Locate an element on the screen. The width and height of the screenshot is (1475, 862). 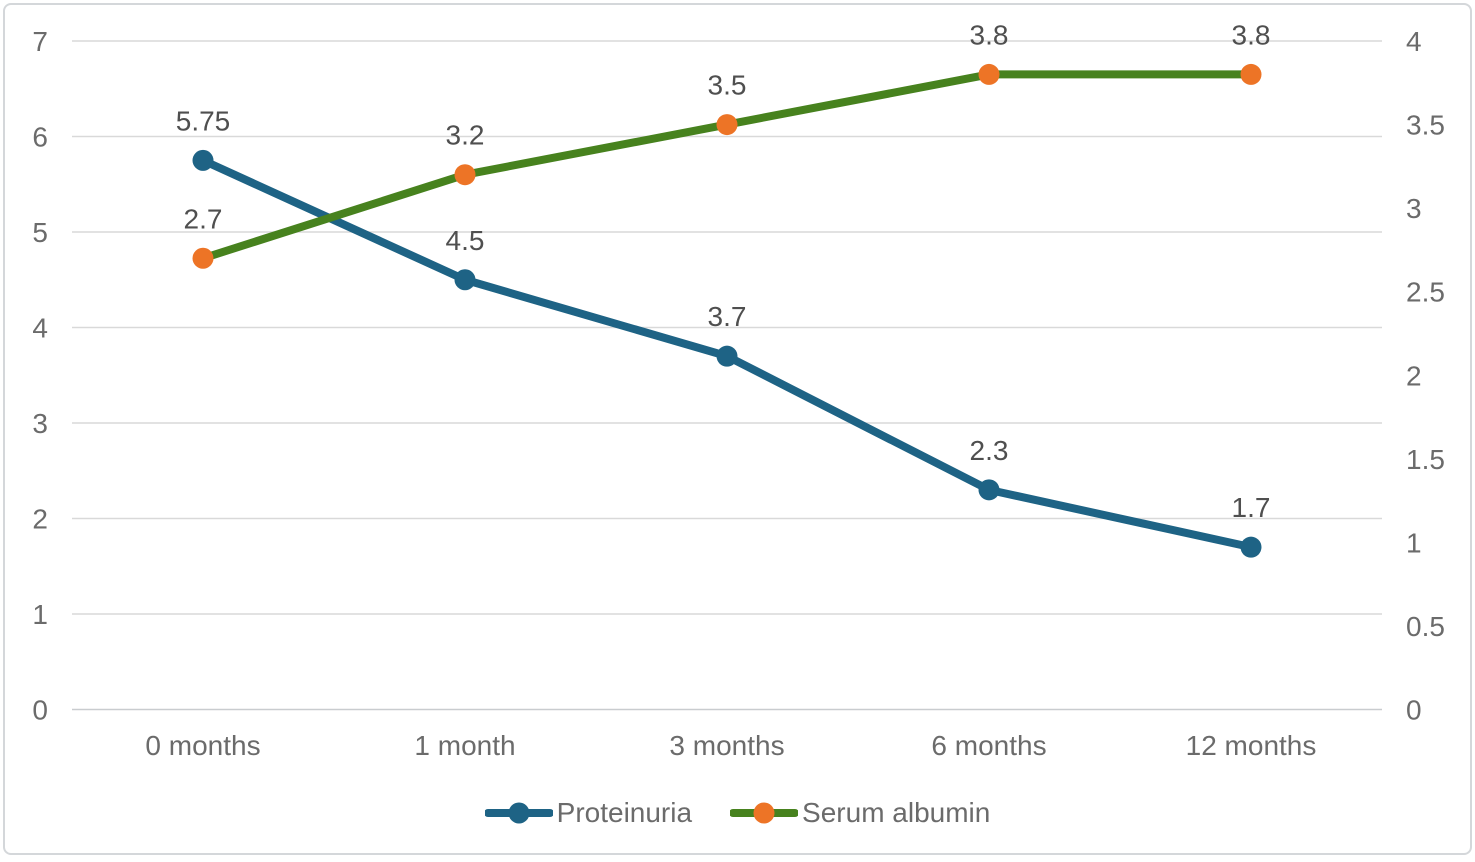
left-axis-tick-label: 7 is located at coordinates (40, 41).